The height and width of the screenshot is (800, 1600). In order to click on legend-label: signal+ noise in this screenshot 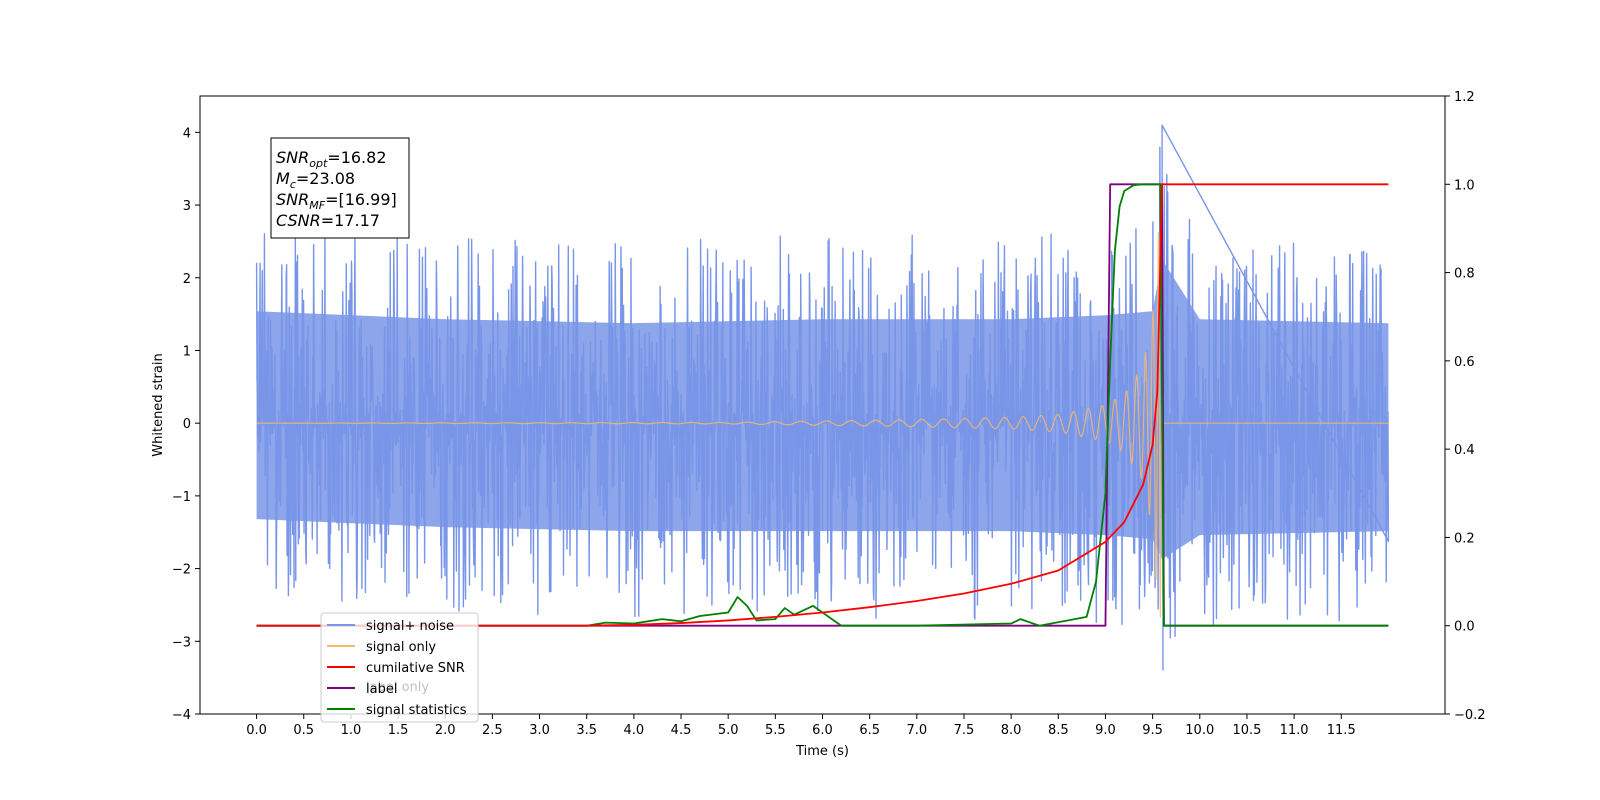, I will do `click(410, 626)`.